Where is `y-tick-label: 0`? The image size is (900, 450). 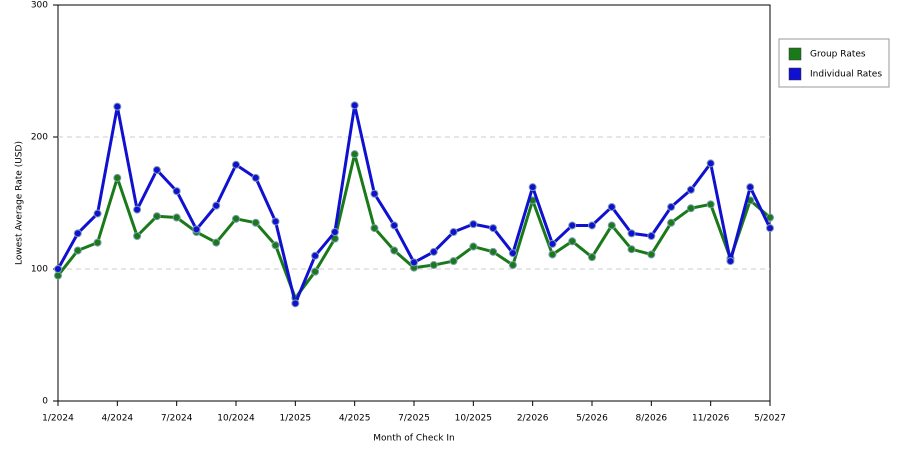 y-tick-label: 0 is located at coordinates (45, 402).